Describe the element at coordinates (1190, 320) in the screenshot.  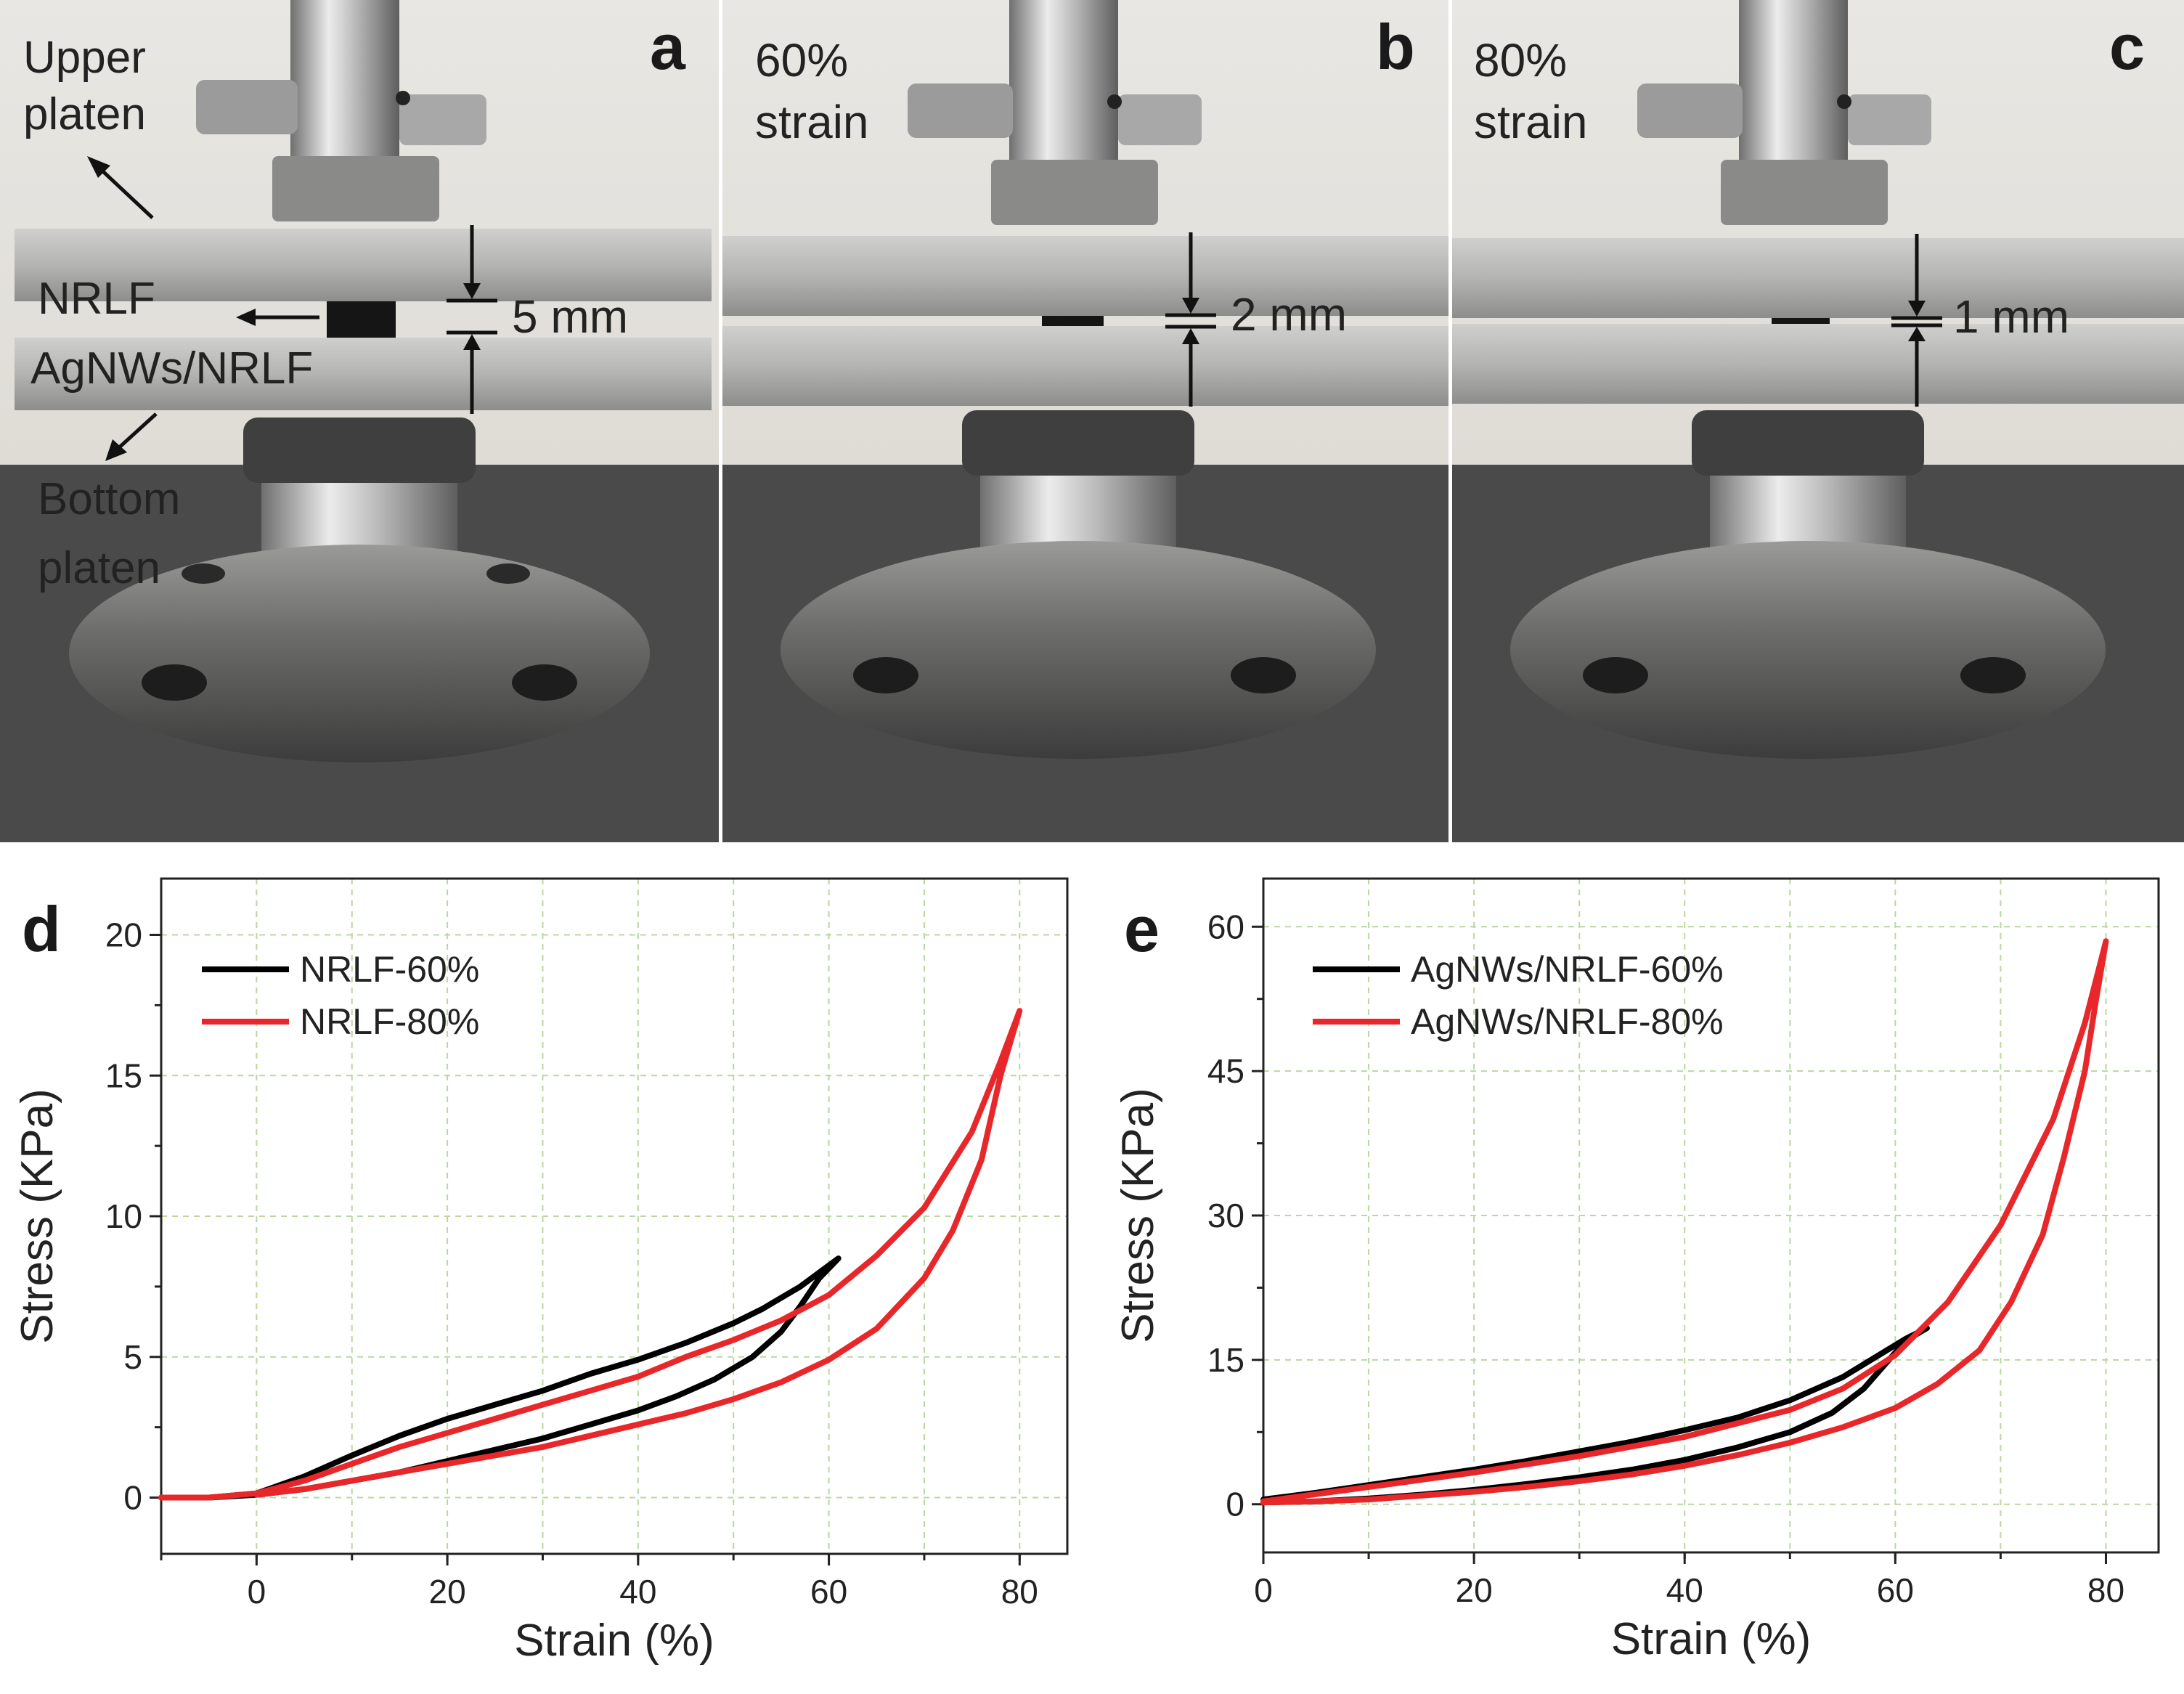
I see `gap-marker-b` at that location.